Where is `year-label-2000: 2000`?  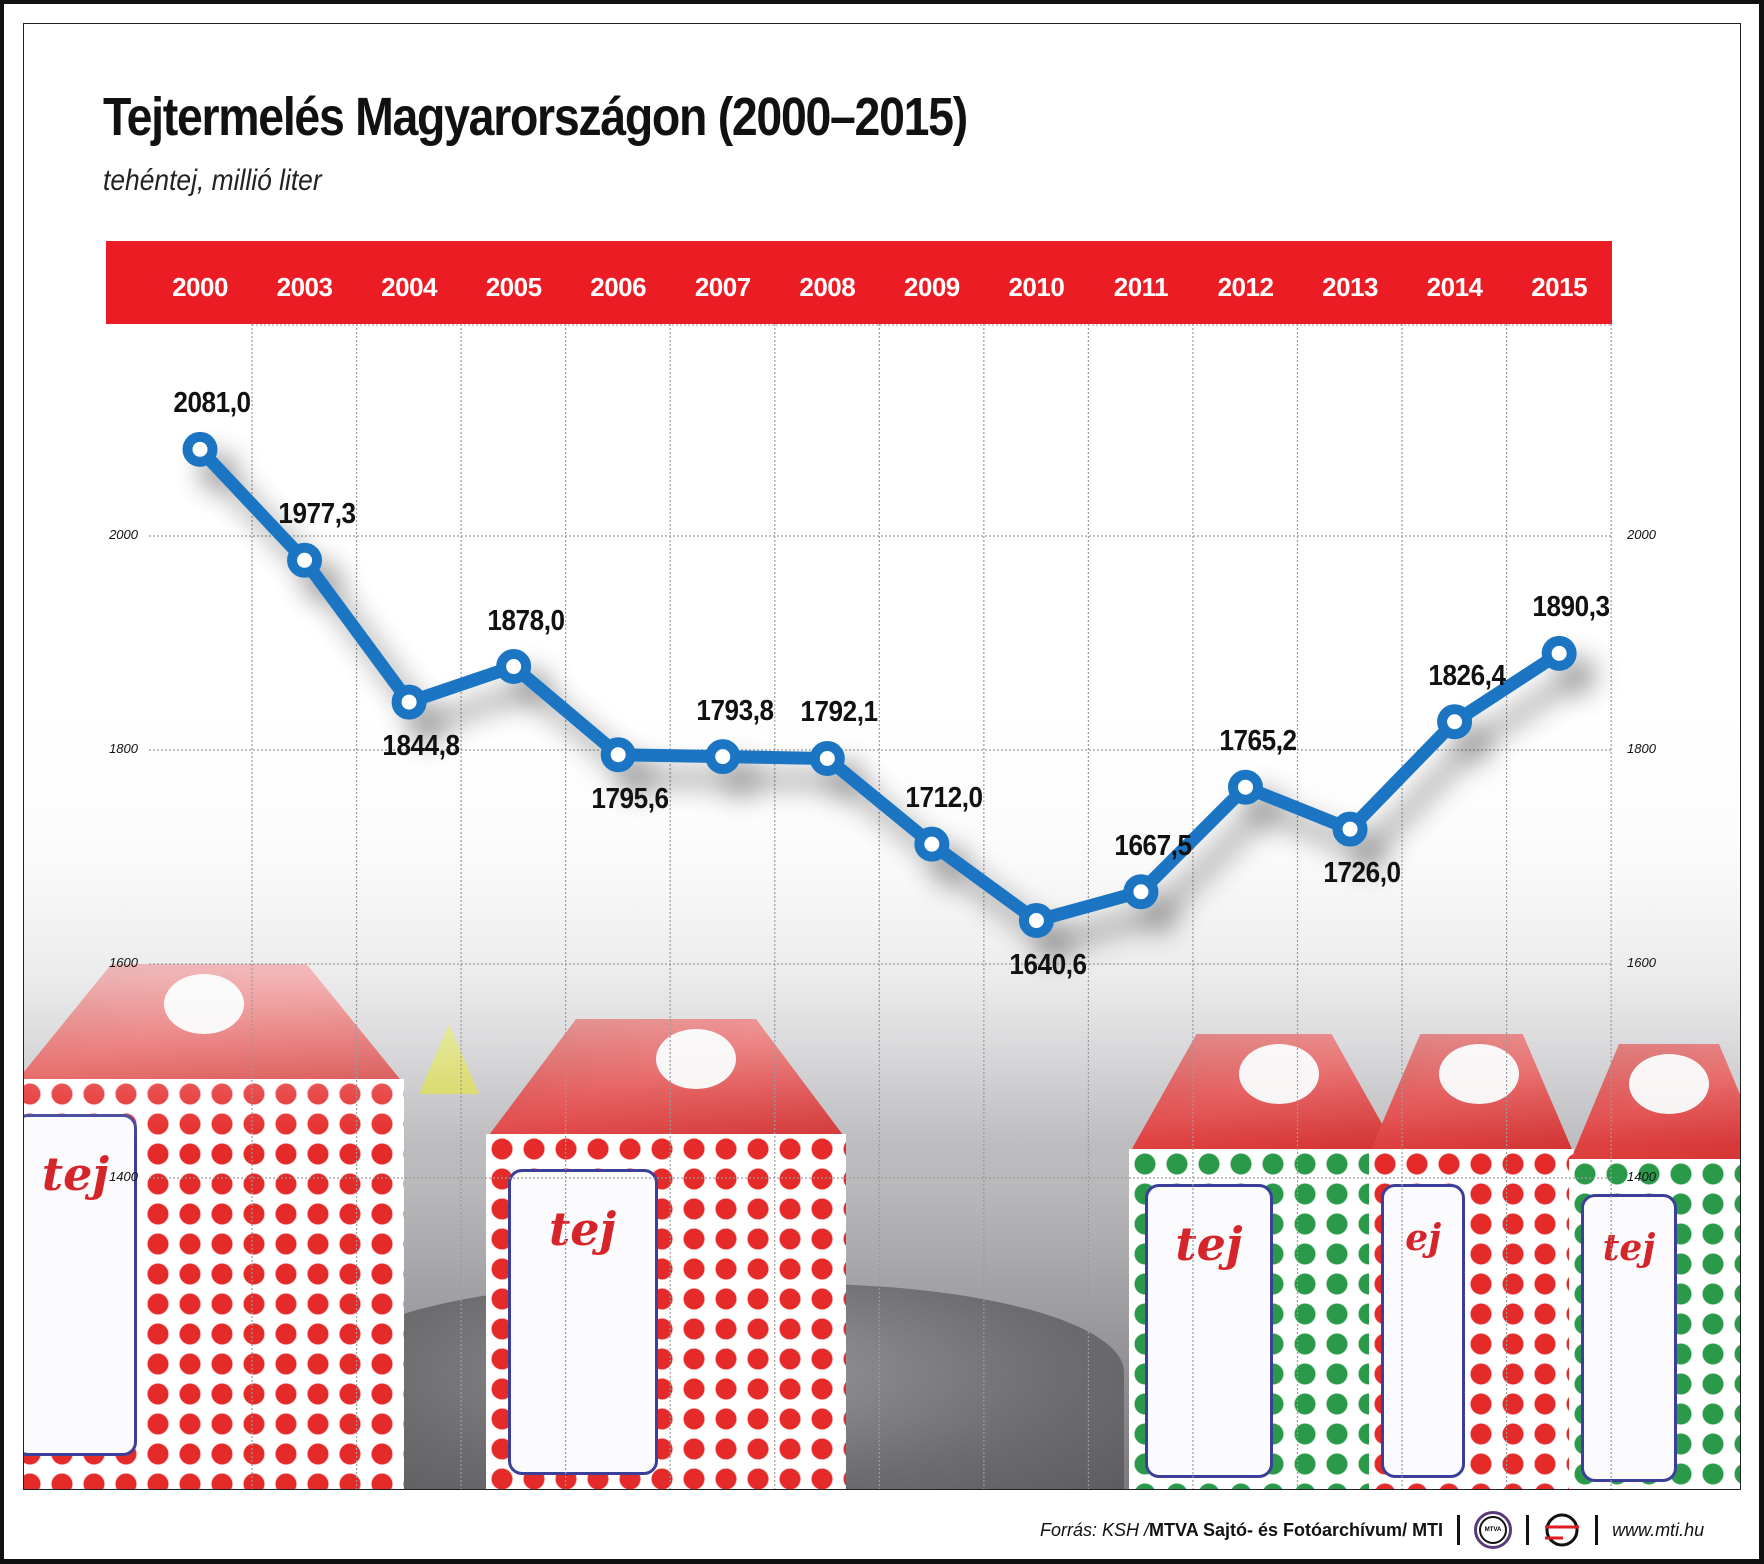
year-label-2000: 2000 is located at coordinates (200, 287).